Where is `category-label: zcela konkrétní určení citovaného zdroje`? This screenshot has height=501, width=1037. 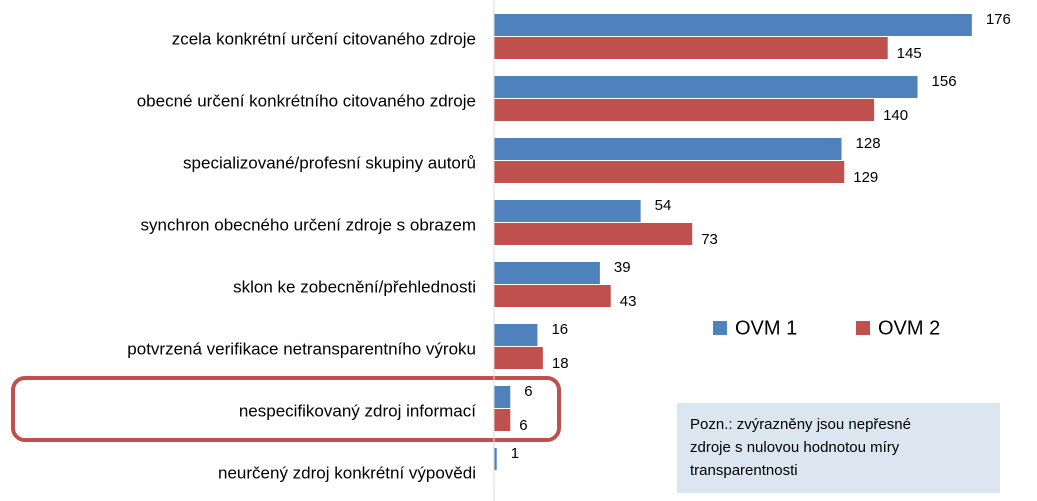
category-label: zcela konkrétní určení citovaného zdroje is located at coordinates (324, 38).